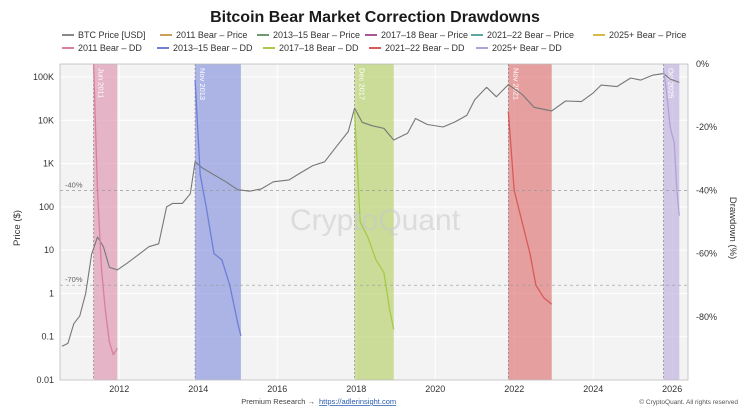 Image resolution: width=750 pixels, height=415 pixels. What do you see at coordinates (17, 228) in the screenshot?
I see `y-left-axis-label: Price ($)` at bounding box center [17, 228].